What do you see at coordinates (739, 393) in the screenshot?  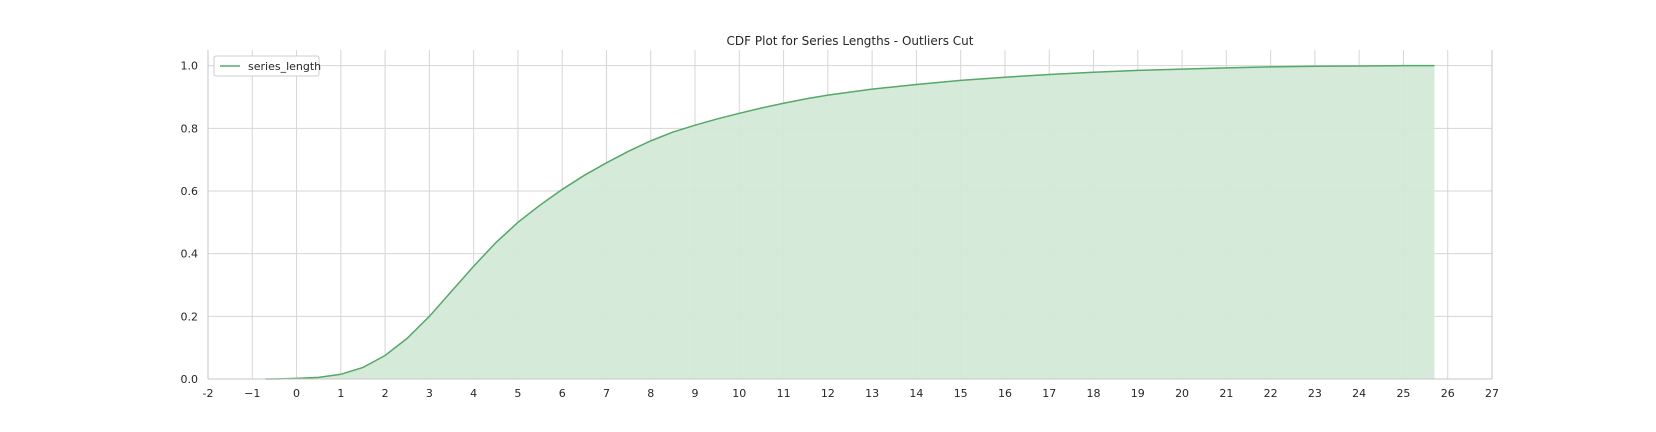 I see `x-tick-label: 10` at bounding box center [739, 393].